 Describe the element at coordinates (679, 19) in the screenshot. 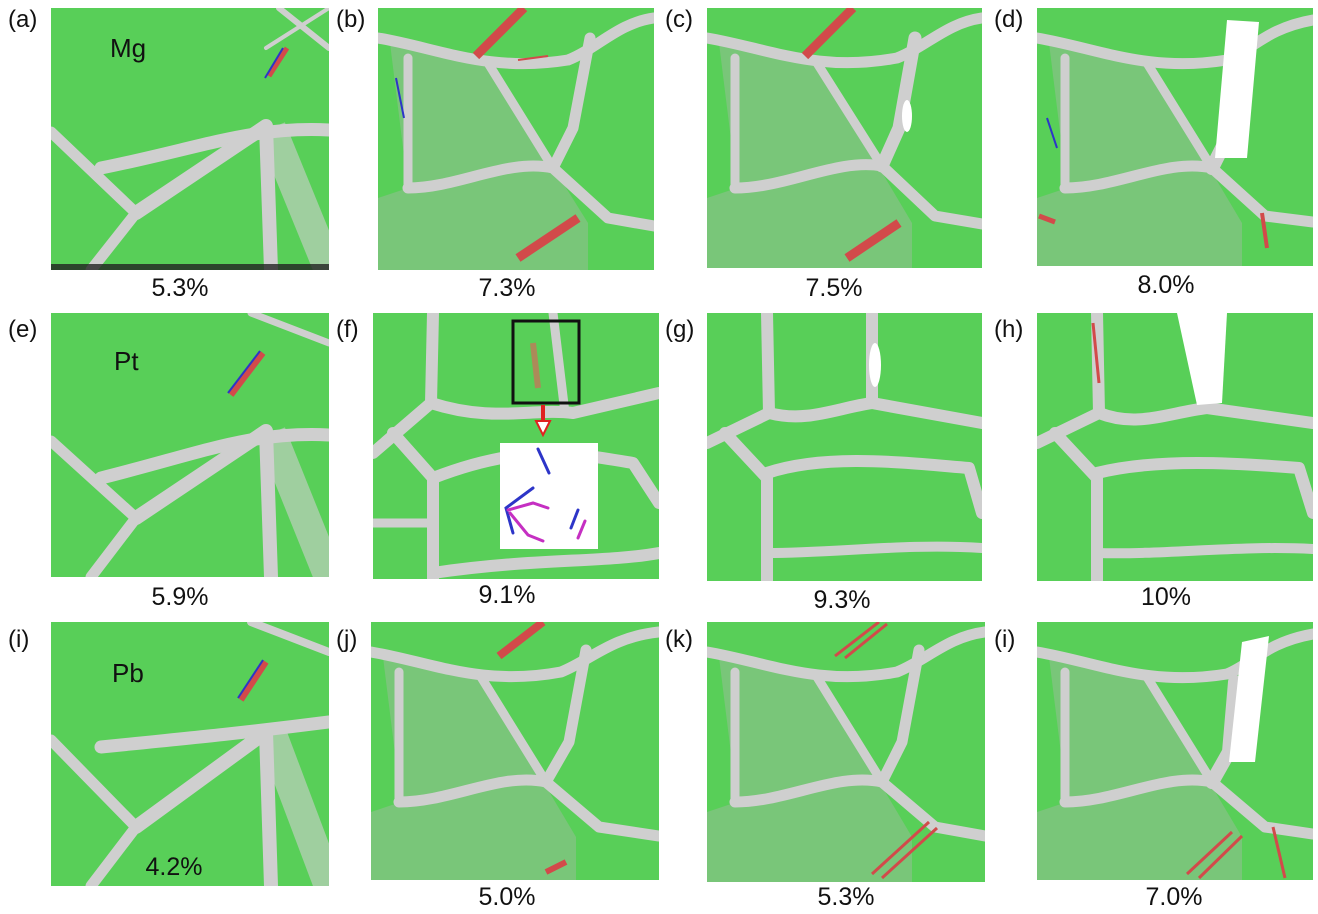

I see `panel-label-c: (c)` at that location.